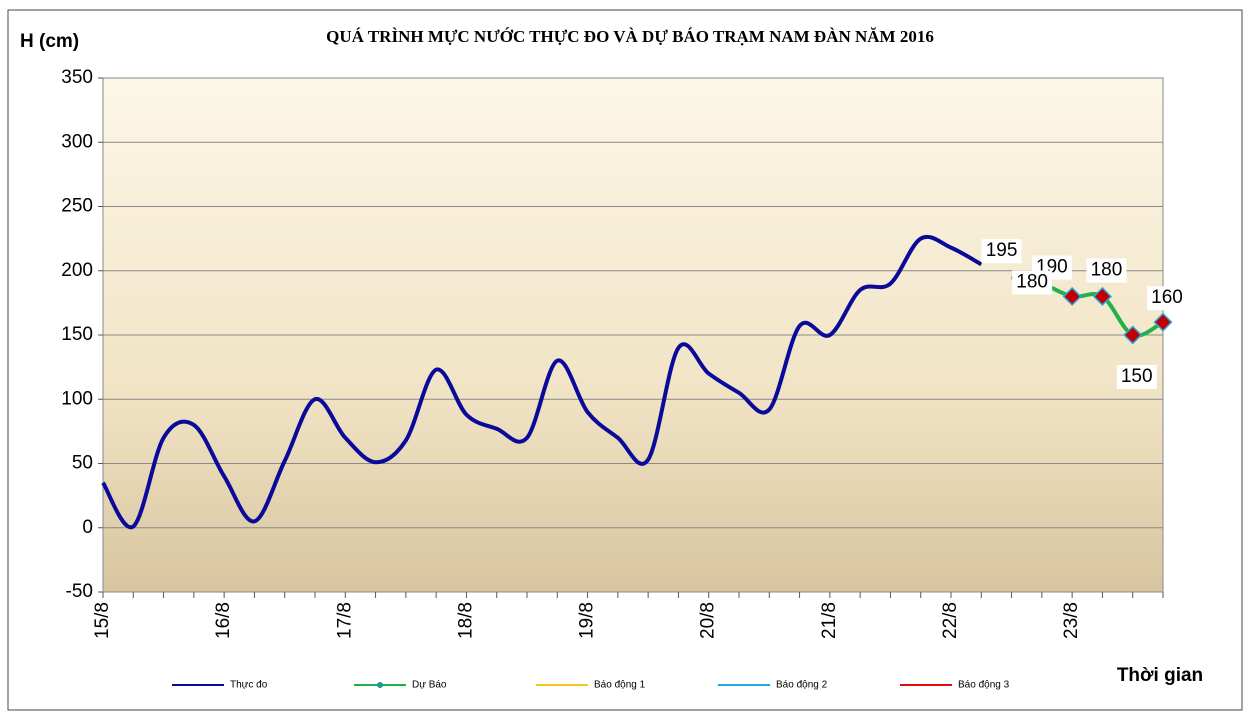 The width and height of the screenshot is (1251, 725). What do you see at coordinates (984, 685) in the screenshot?
I see `legend-label: Báo động 3` at bounding box center [984, 685].